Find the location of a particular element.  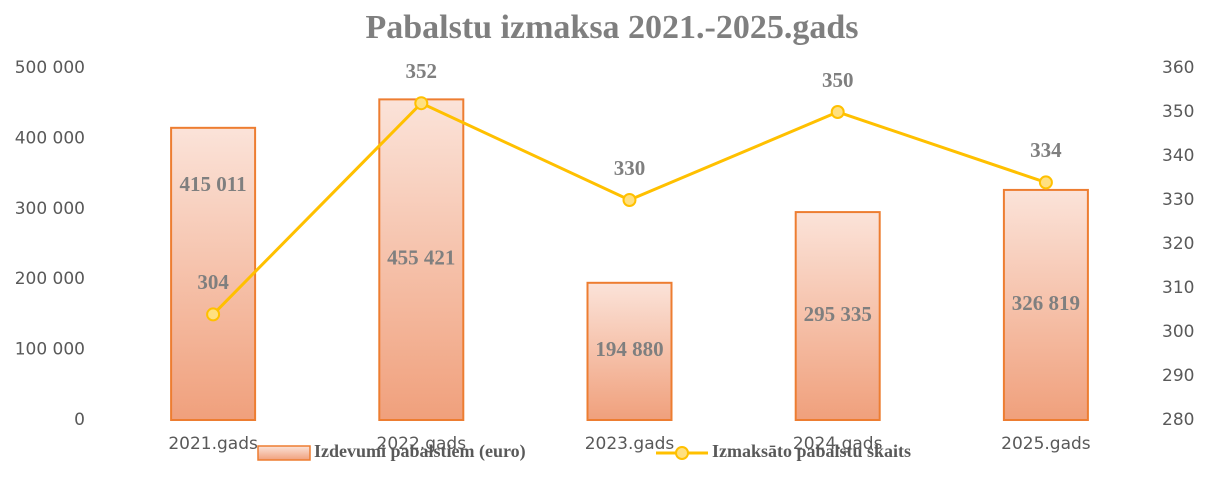

x-tick-label: 2023.gads is located at coordinates (630, 444).